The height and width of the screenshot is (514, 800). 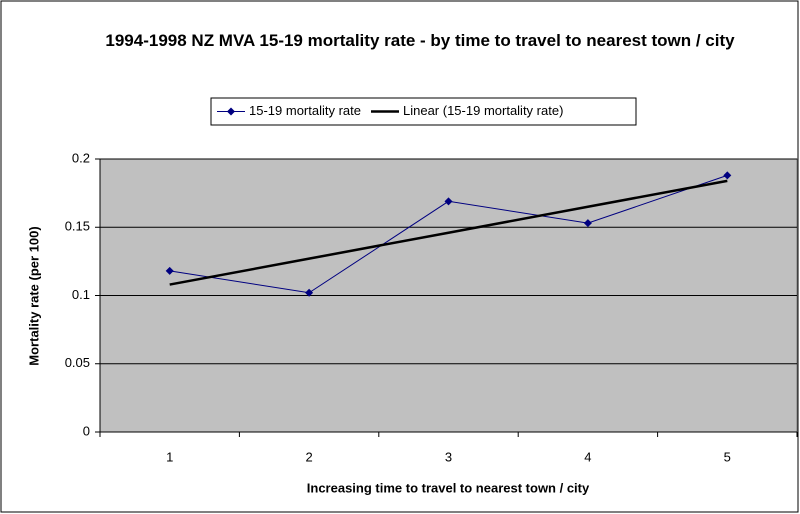 What do you see at coordinates (81, 157) in the screenshot?
I see `y-tick-label: 0.2` at bounding box center [81, 157].